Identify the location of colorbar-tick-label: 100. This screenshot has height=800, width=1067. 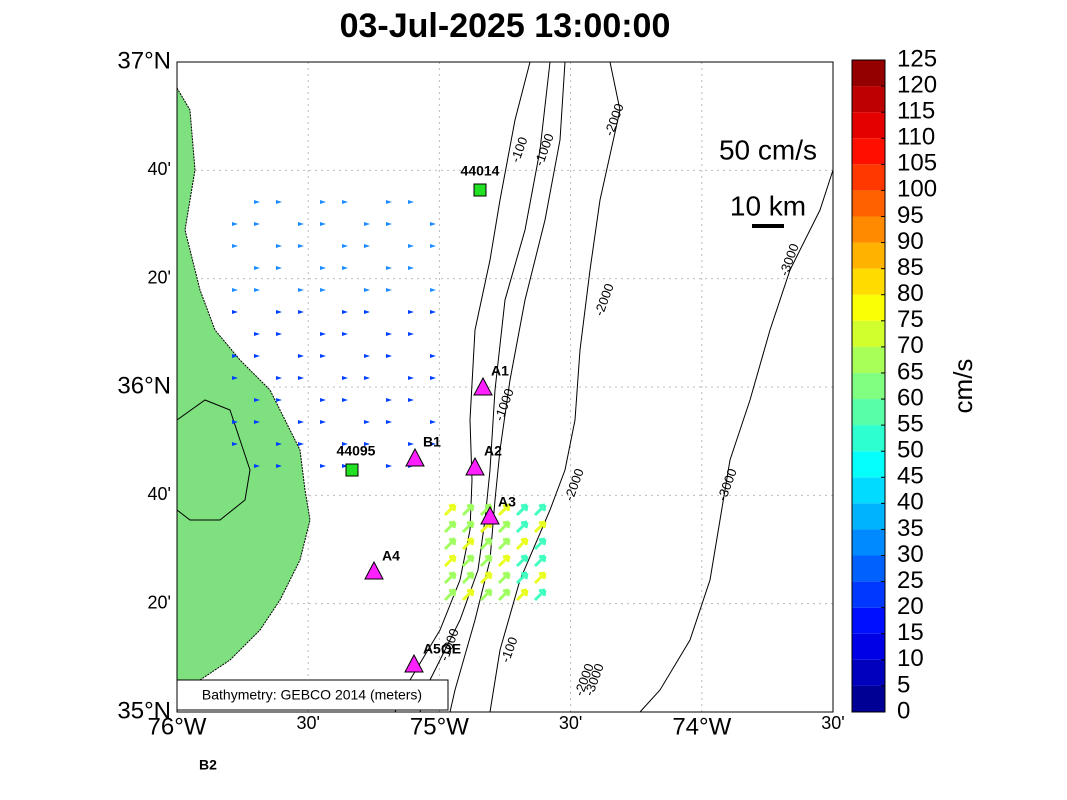
(917, 189).